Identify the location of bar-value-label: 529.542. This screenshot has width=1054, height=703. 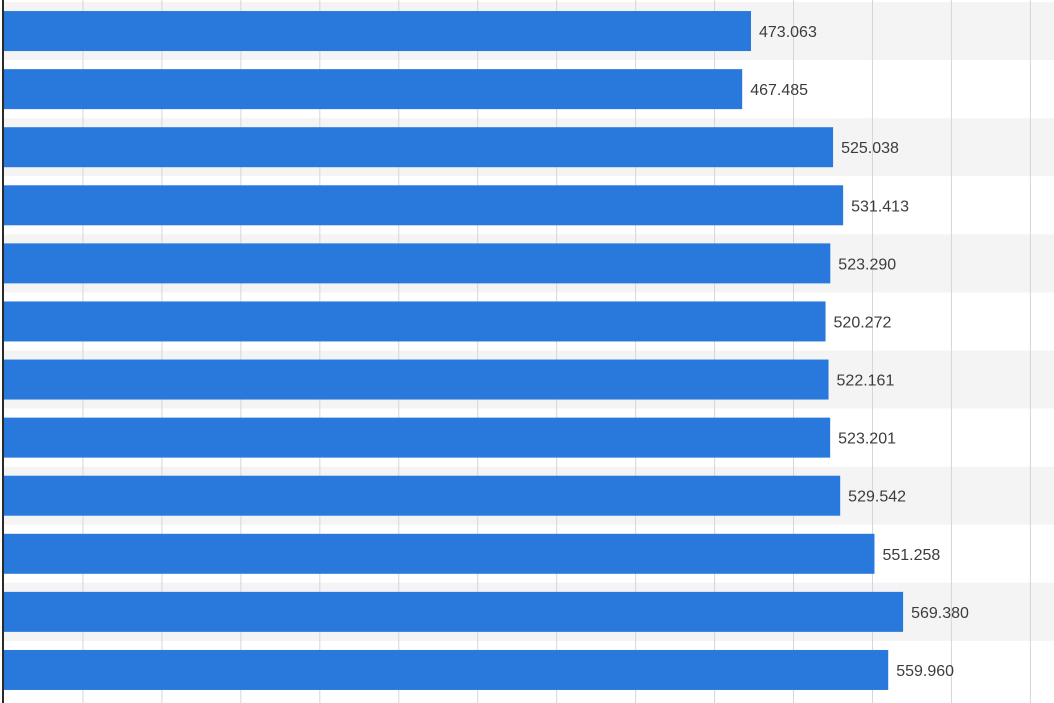
(877, 497).